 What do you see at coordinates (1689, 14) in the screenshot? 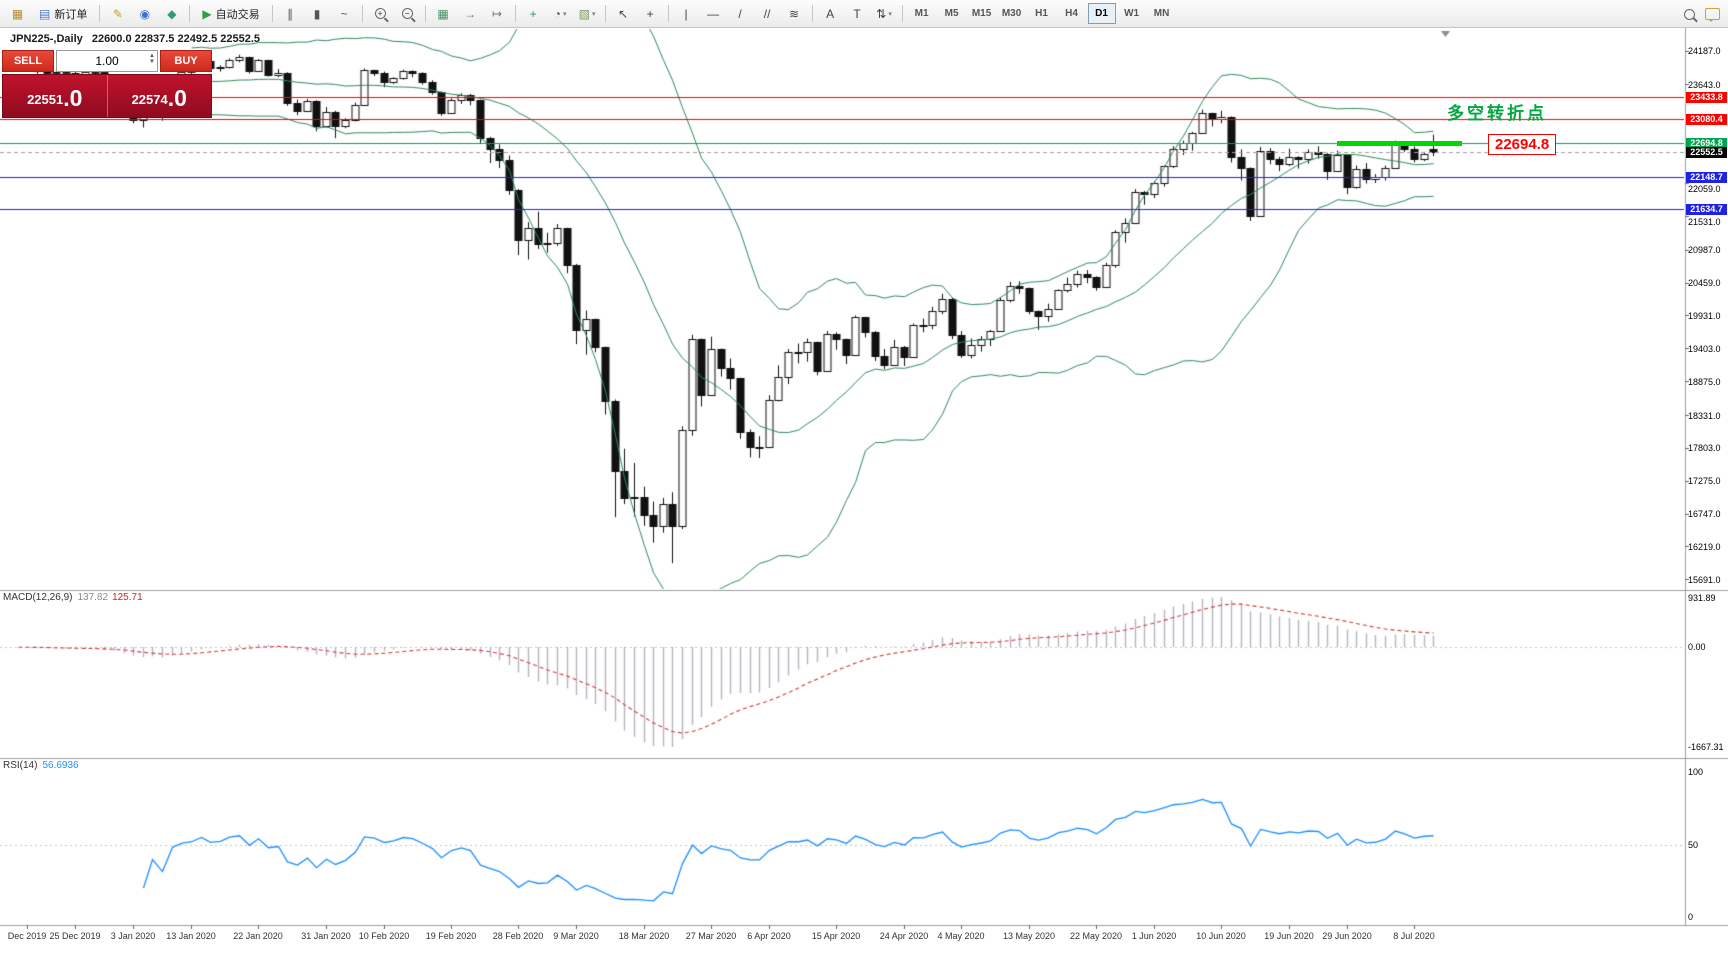
I see `search-icon` at bounding box center [1689, 14].